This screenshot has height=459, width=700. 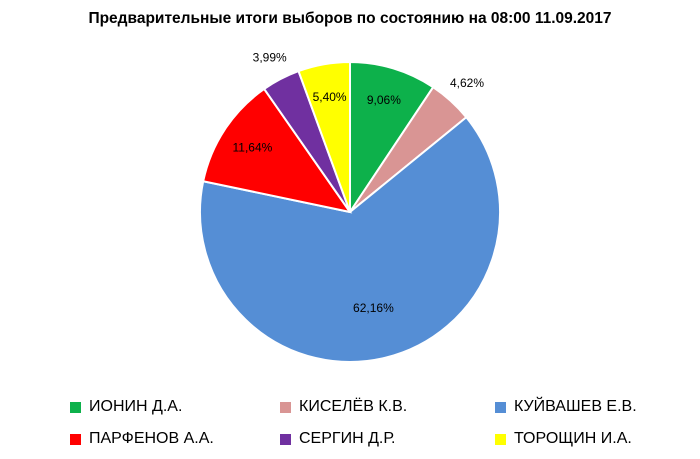 I want to click on pie-slice-toroshchin, so click(x=324, y=136).